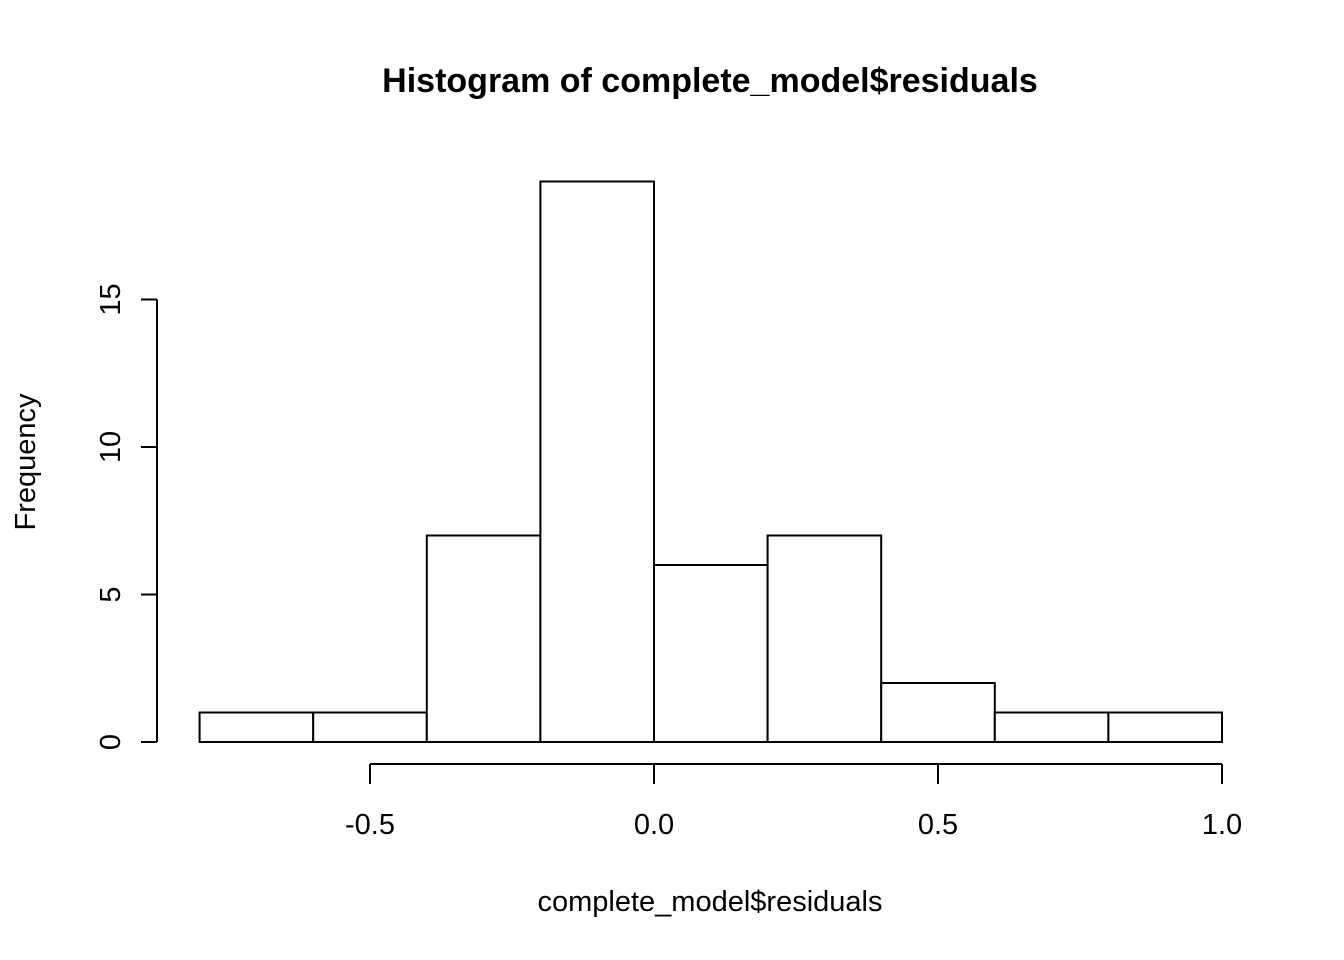 Image resolution: width=1344 pixels, height=960 pixels. I want to click on y-tick-label: 15, so click(111, 299).